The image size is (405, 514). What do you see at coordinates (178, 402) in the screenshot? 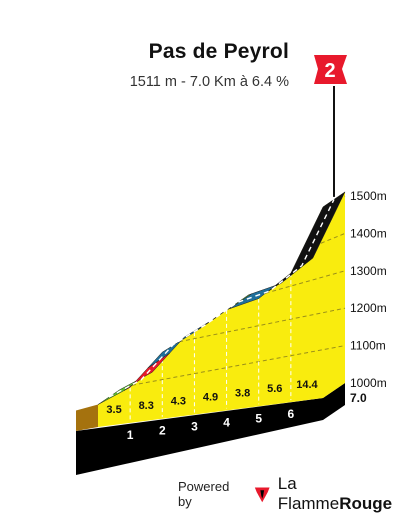
I see `gradient-label: 4.3` at bounding box center [178, 402].